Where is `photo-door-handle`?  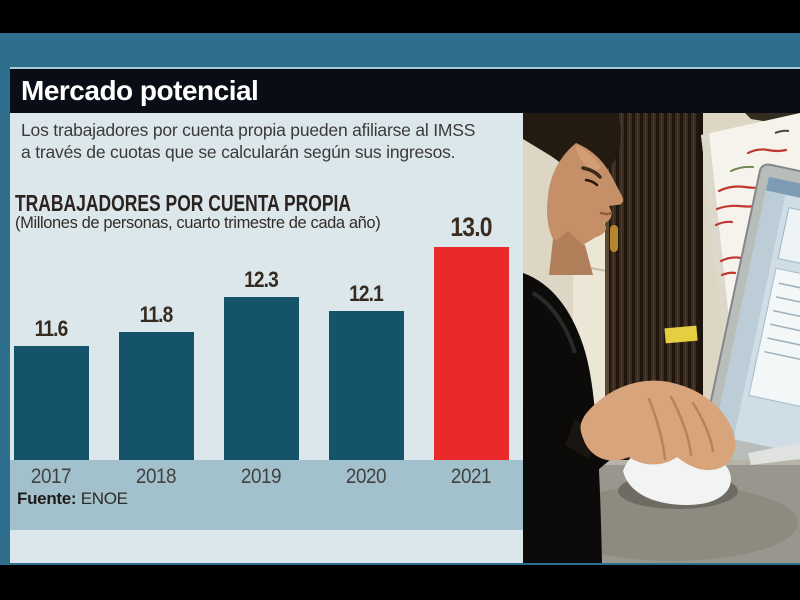 photo-door-handle is located at coordinates (614, 238).